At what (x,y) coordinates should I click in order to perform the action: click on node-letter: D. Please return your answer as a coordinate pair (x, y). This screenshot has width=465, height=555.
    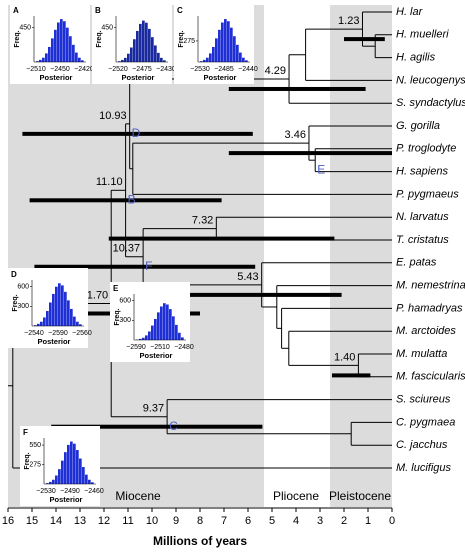
    Looking at the image, I should click on (136, 133).